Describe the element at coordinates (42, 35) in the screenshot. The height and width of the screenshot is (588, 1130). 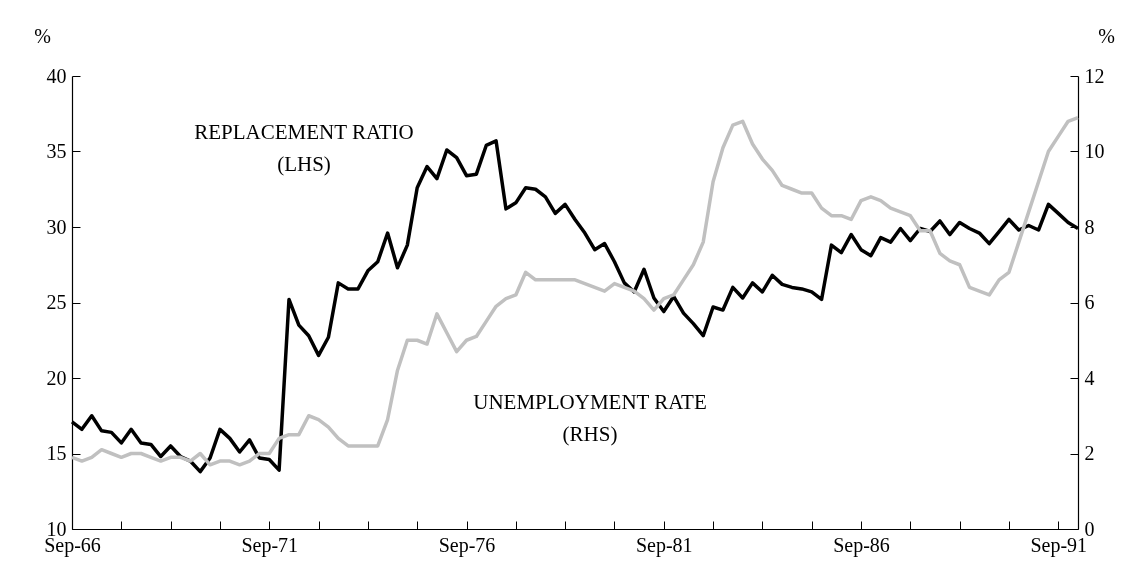
I see `y-axis-title: %` at that location.